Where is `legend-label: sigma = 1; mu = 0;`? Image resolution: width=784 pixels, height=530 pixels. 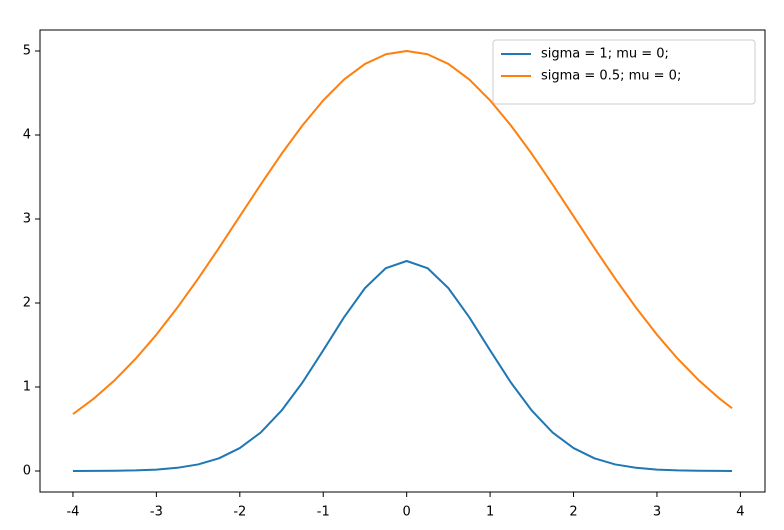 legend-label: sigma = 1; mu = 0; is located at coordinates (605, 54).